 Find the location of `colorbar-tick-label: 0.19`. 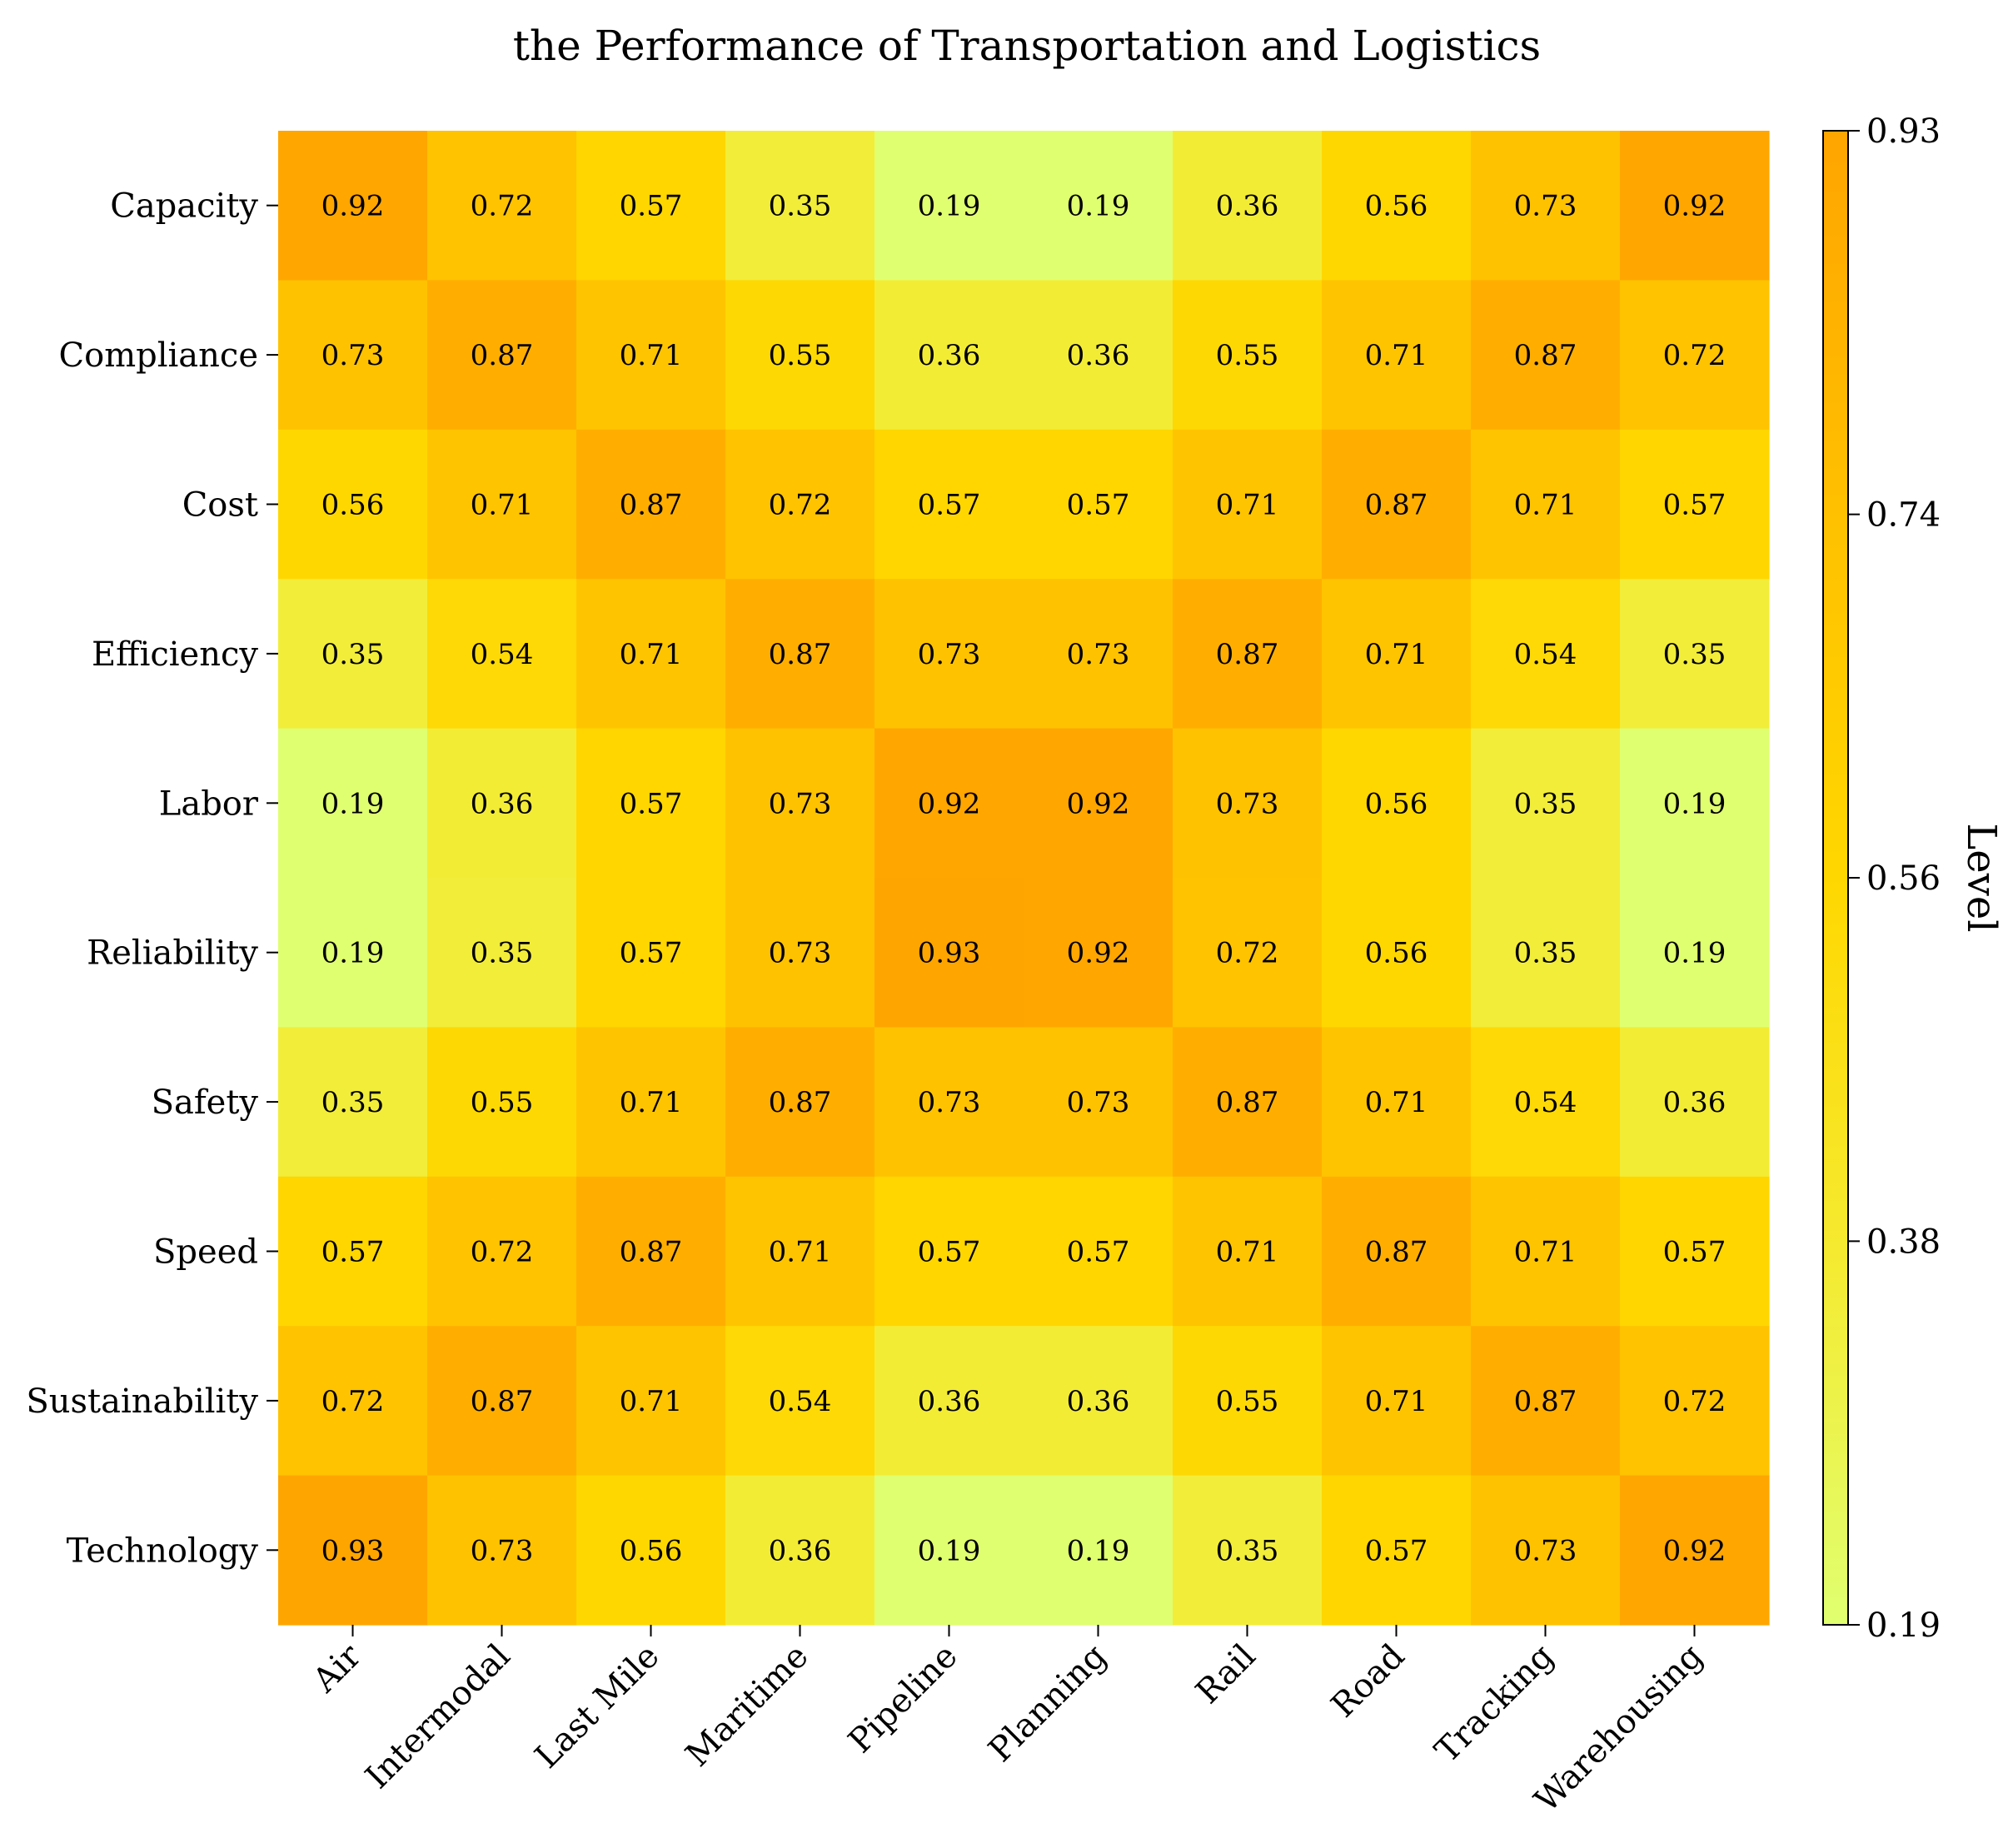

colorbar-tick-label: 0.19 is located at coordinates (1903, 1625).